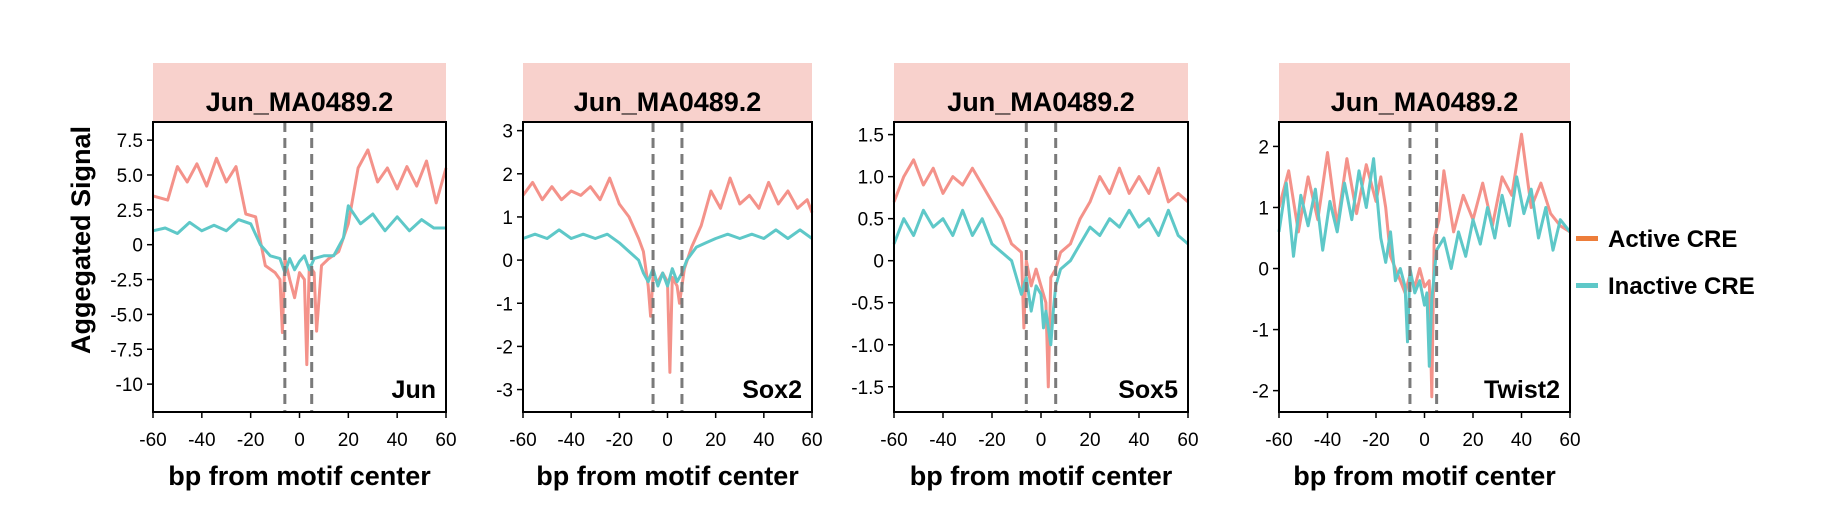 The image size is (1822, 505). Describe the element at coordinates (81, 240) in the screenshot. I see `y-axis-label: Aggegated Signal` at that location.